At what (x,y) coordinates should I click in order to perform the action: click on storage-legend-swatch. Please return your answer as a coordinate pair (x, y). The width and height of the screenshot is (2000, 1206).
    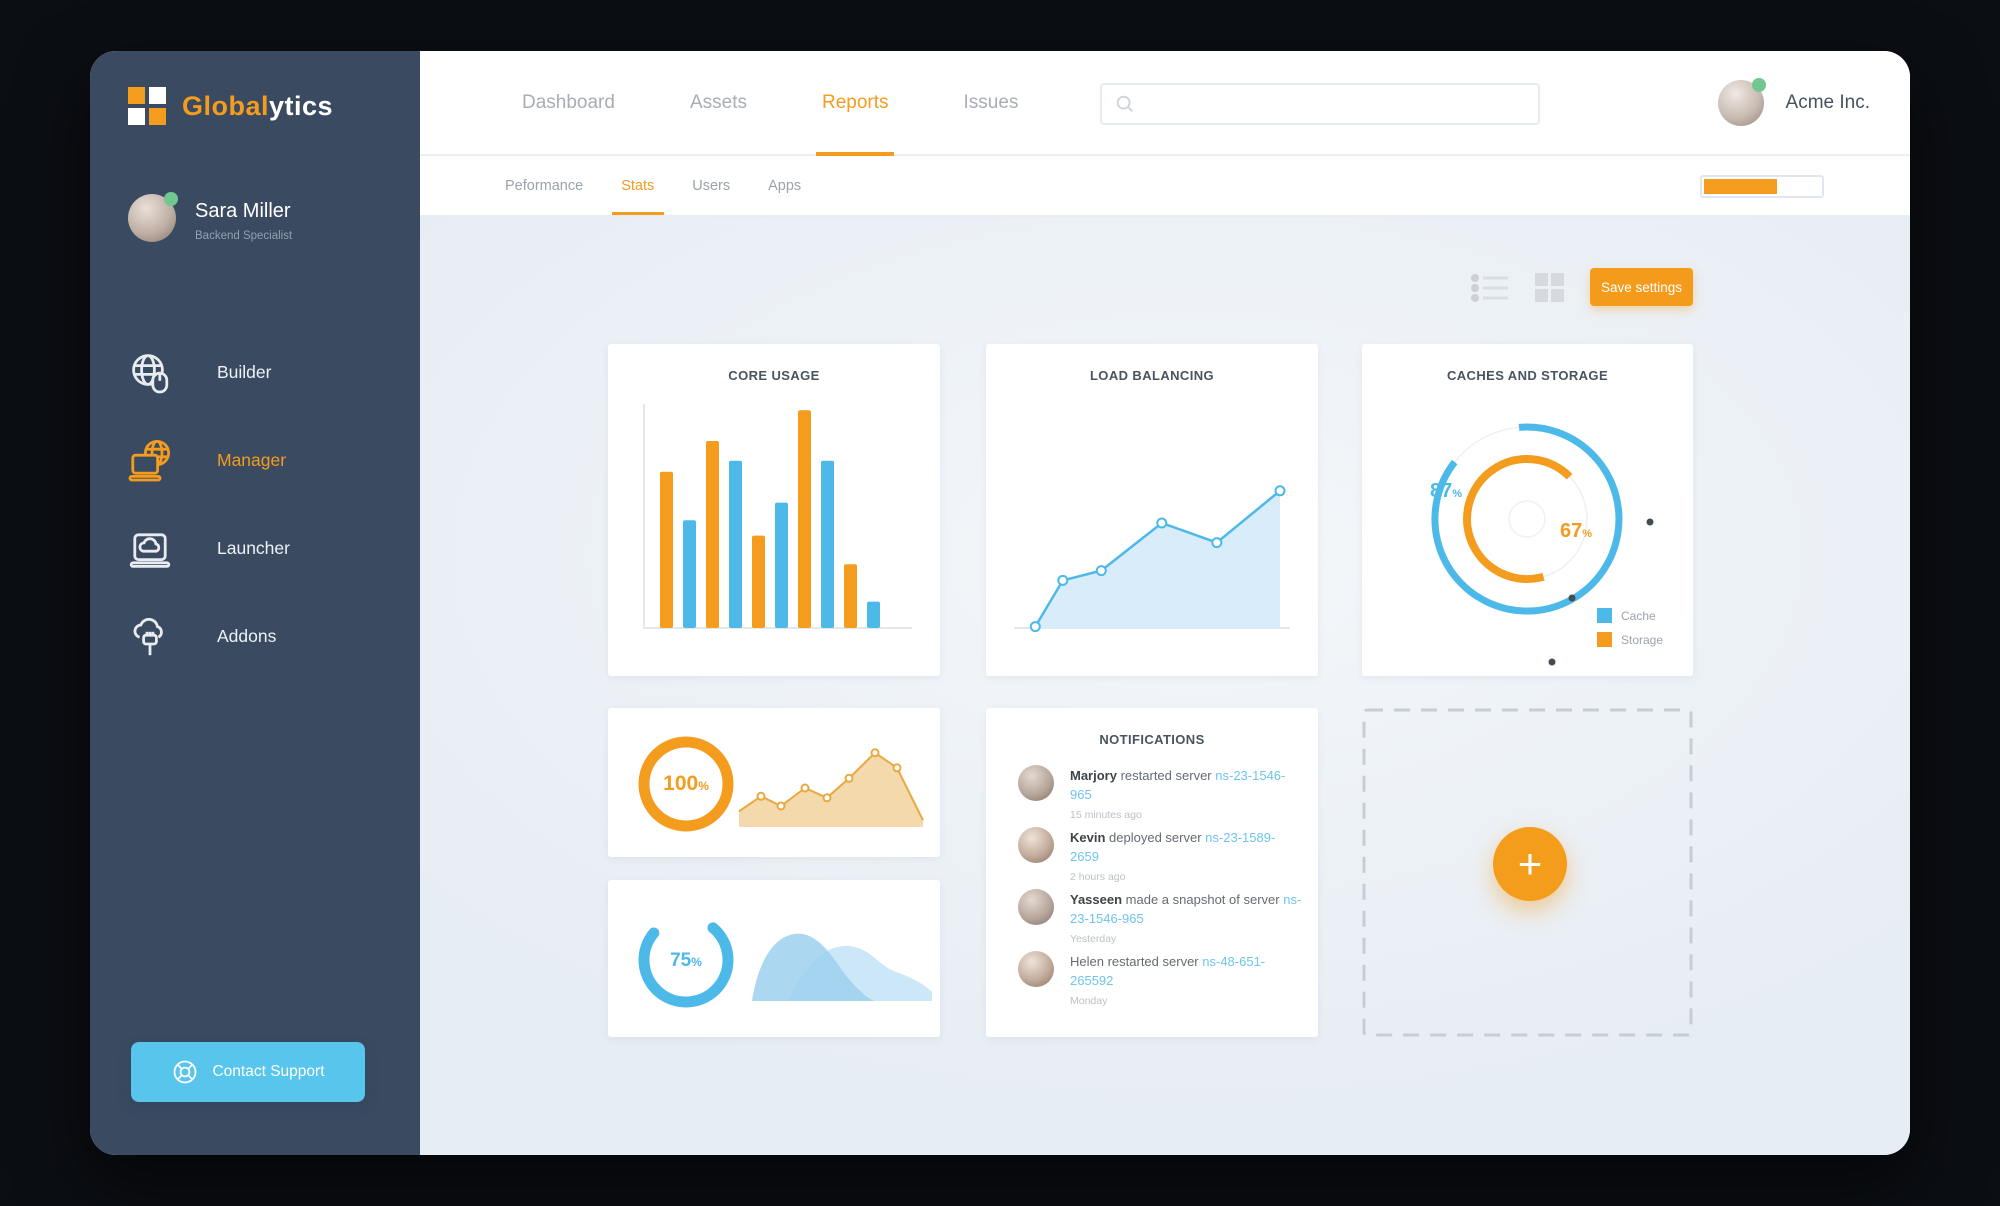
    Looking at the image, I should click on (1604, 639).